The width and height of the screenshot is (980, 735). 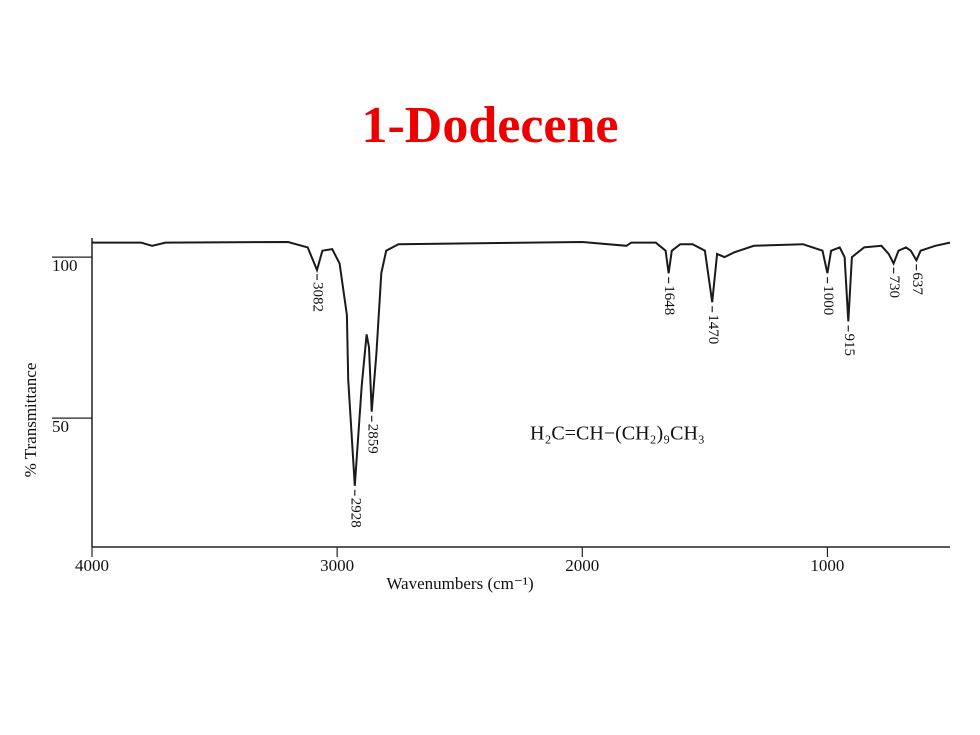 I want to click on x-axis-label: Wavenumbers (cm⁻¹), so click(x=459, y=583).